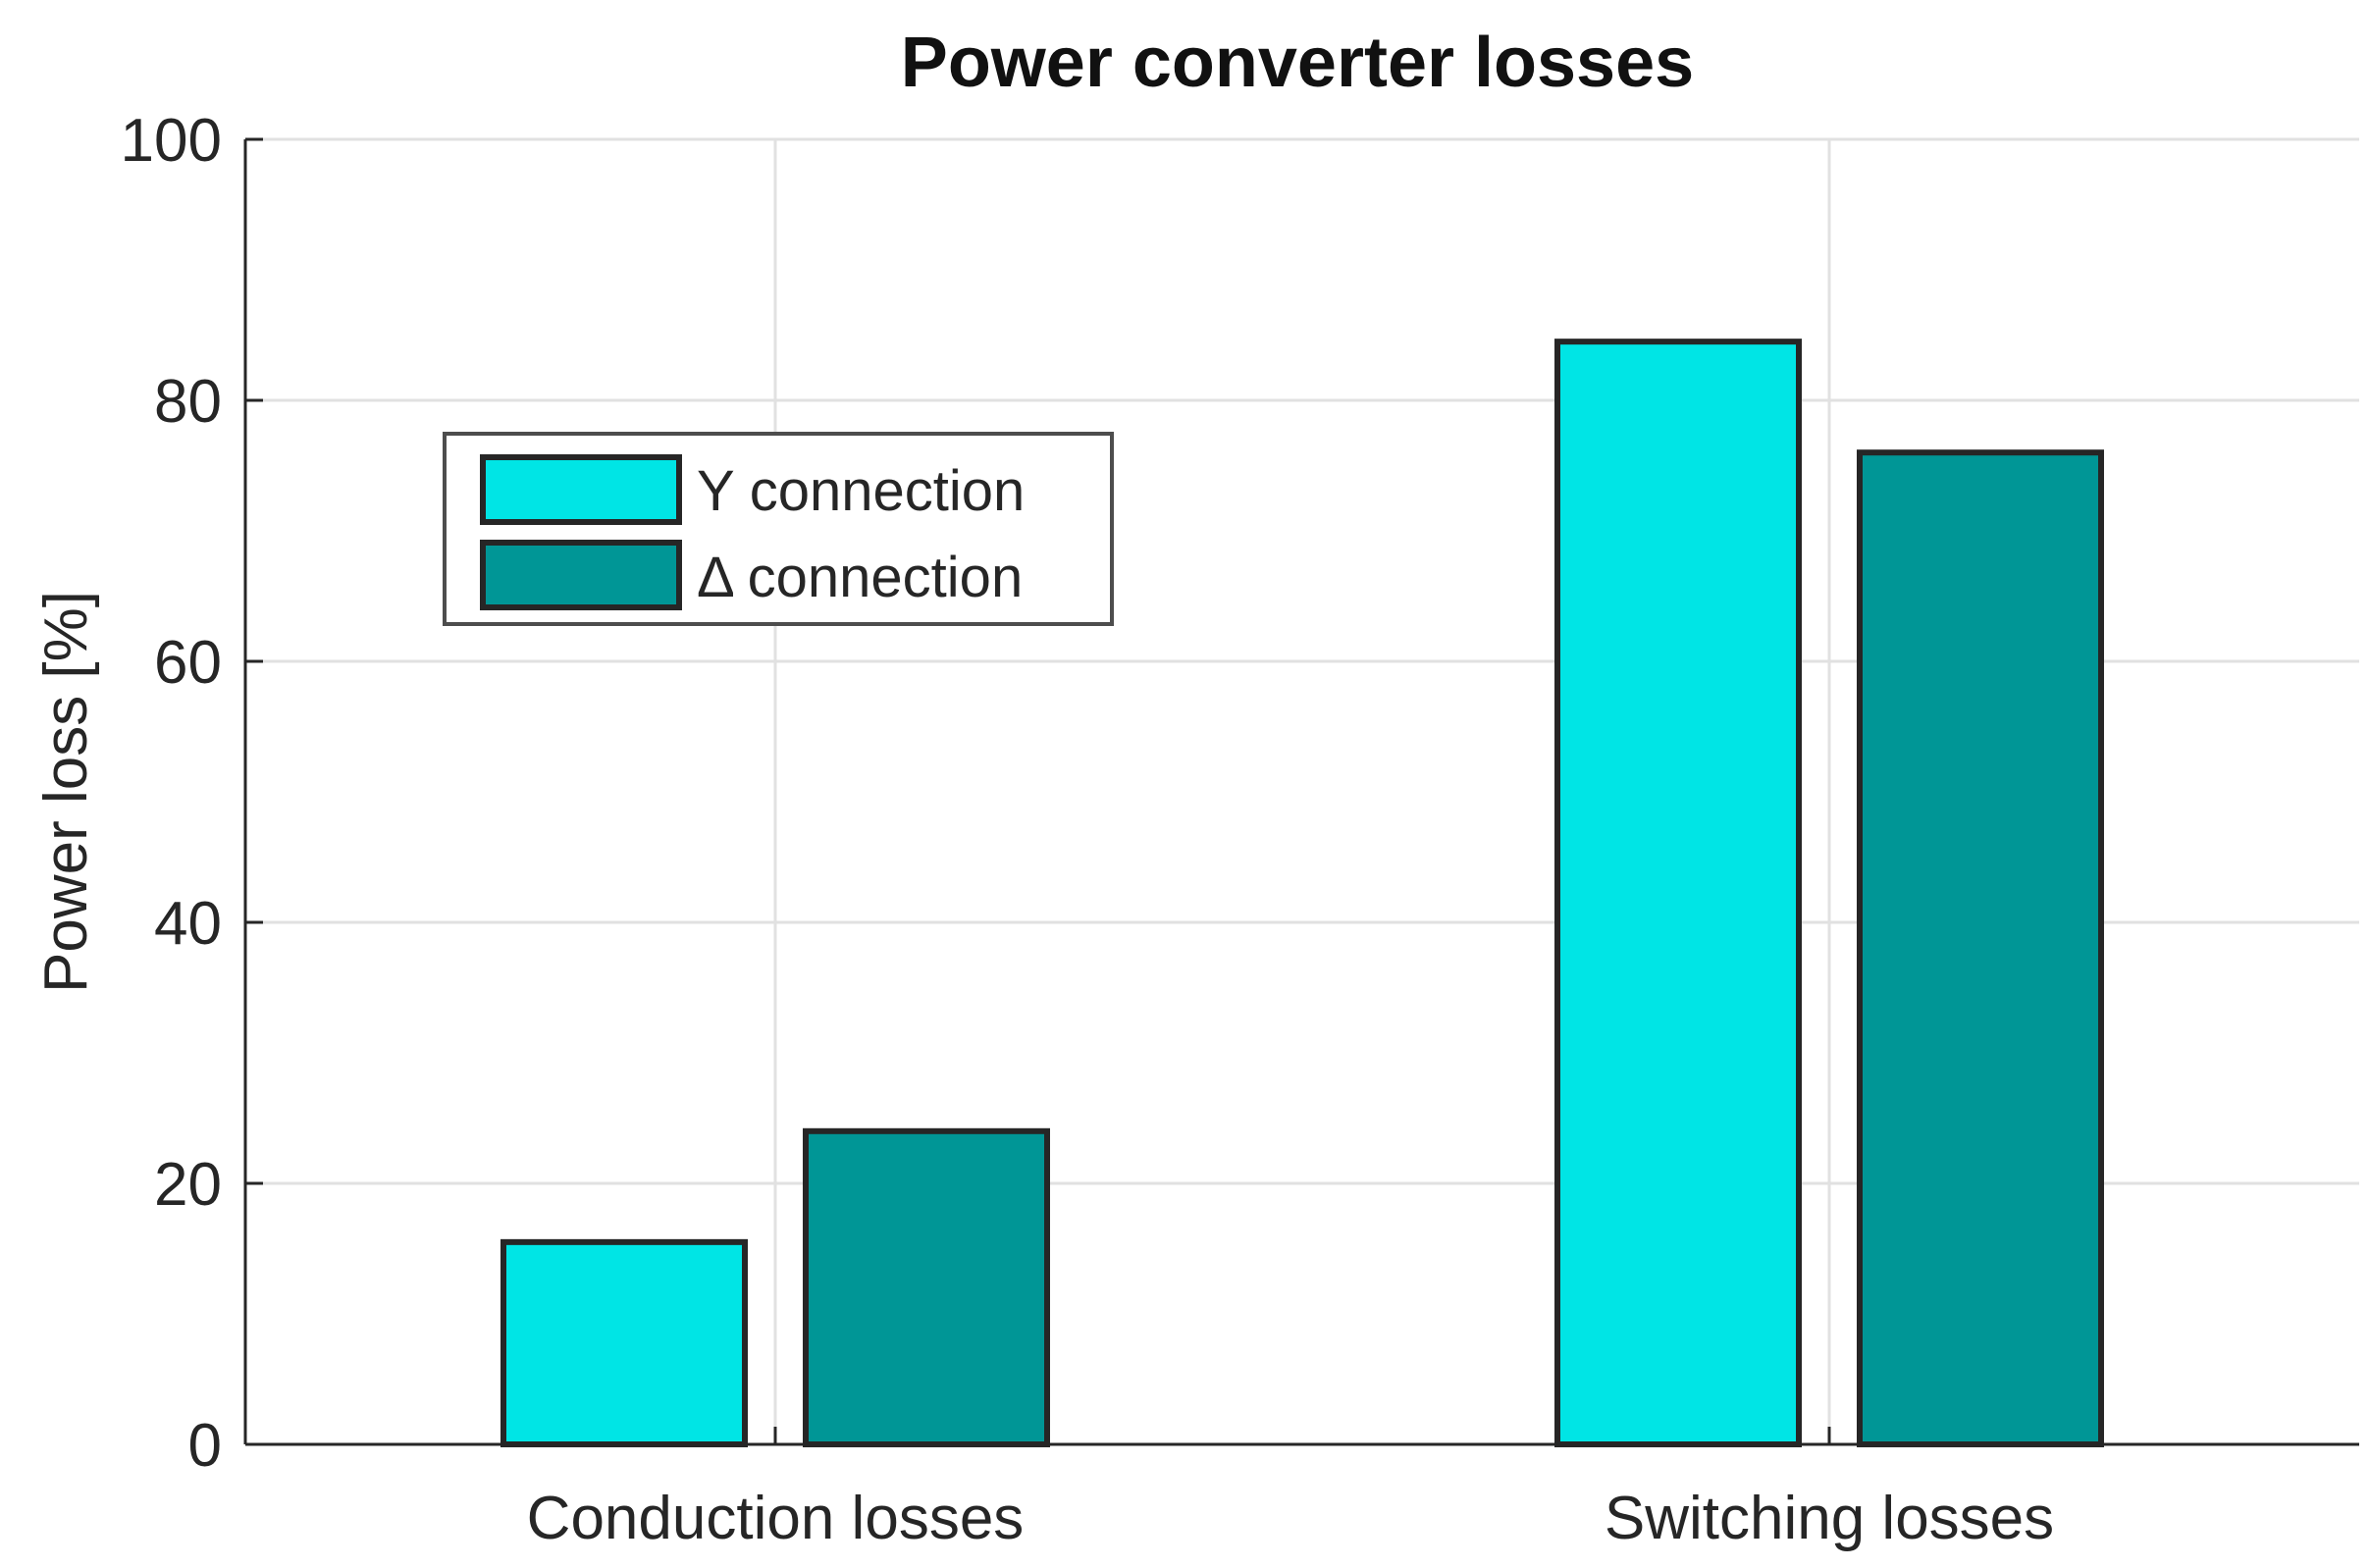 This screenshot has height=1568, width=2369. What do you see at coordinates (171, 141) in the screenshot?
I see `y-tick-label: 100` at bounding box center [171, 141].